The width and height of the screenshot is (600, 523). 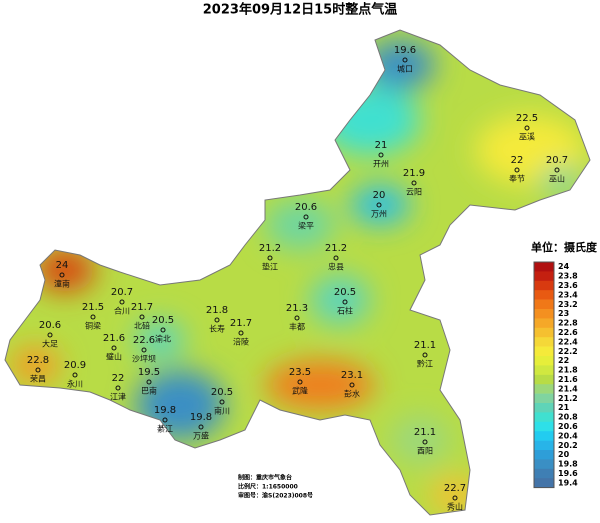 What do you see at coordinates (352, 375) in the screenshot?
I see `station-value: 23.1` at bounding box center [352, 375].